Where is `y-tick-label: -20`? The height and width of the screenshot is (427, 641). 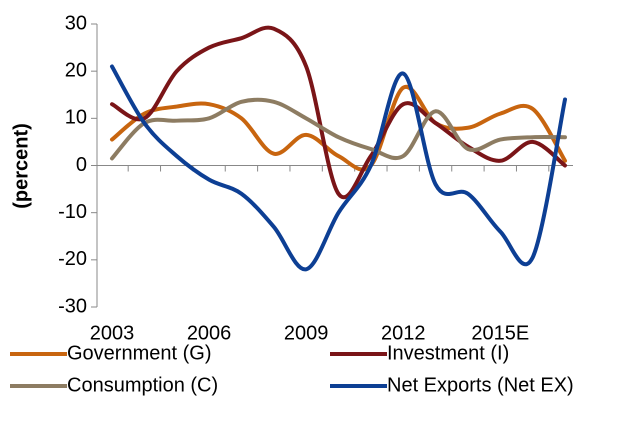 y-tick-label: -20 is located at coordinates (72, 259).